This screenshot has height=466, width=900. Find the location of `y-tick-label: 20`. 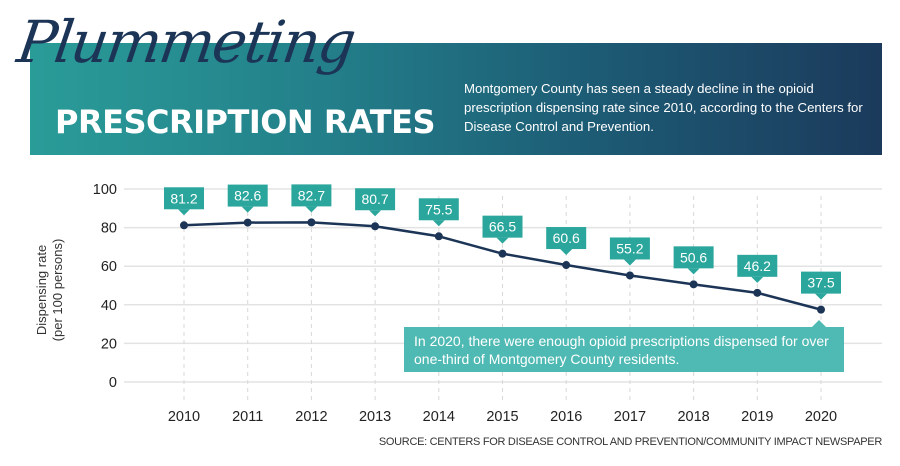

y-tick-label: 20 is located at coordinates (109, 344).